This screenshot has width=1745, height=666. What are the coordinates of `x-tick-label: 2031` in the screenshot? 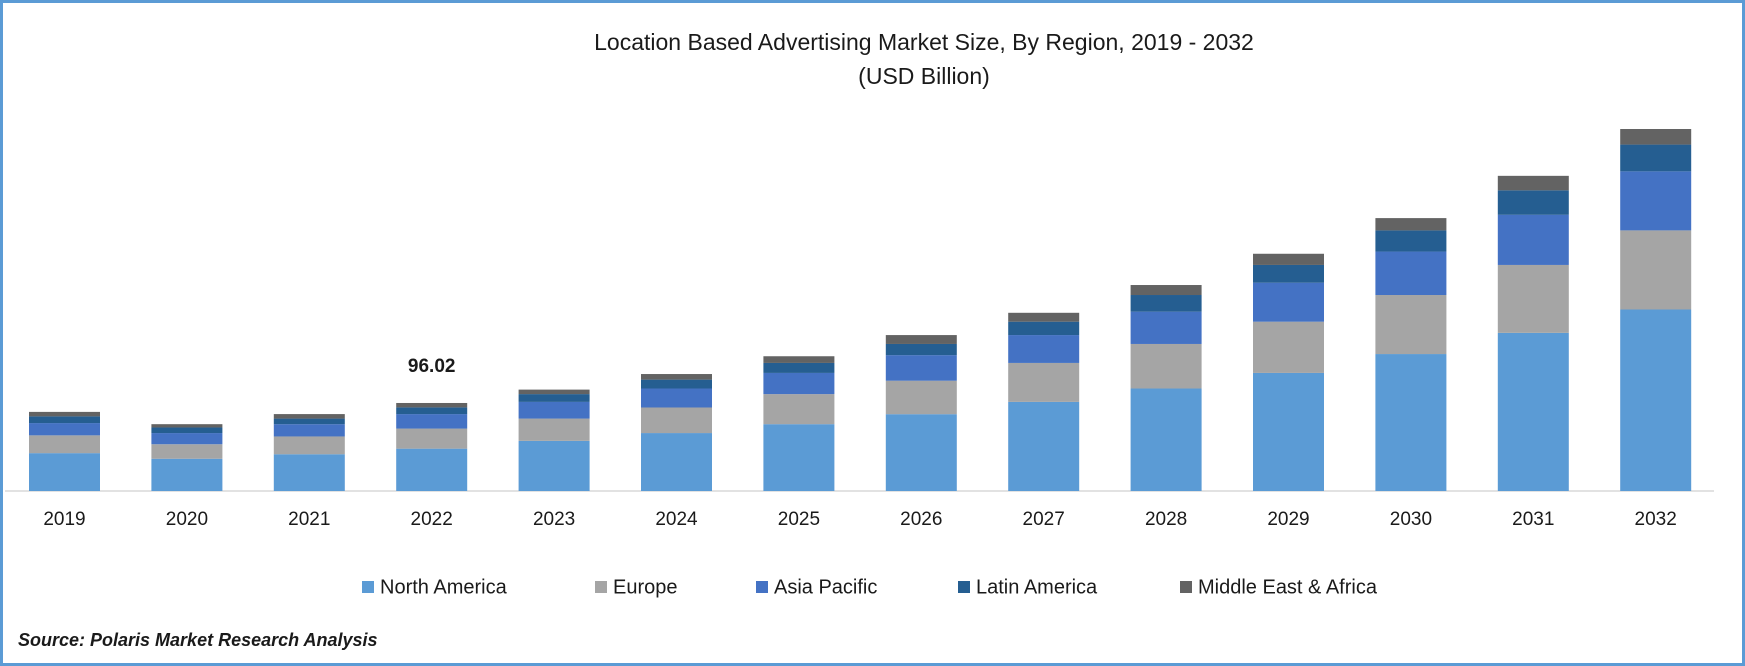 It's located at (1533, 519).